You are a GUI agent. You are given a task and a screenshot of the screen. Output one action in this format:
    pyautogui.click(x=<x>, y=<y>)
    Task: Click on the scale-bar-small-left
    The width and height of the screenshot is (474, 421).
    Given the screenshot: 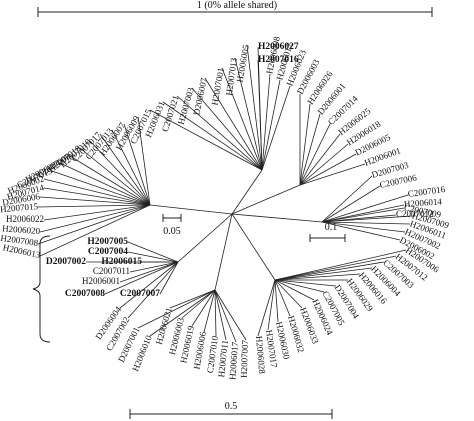 What is the action you would take?
    pyautogui.click(x=172, y=218)
    